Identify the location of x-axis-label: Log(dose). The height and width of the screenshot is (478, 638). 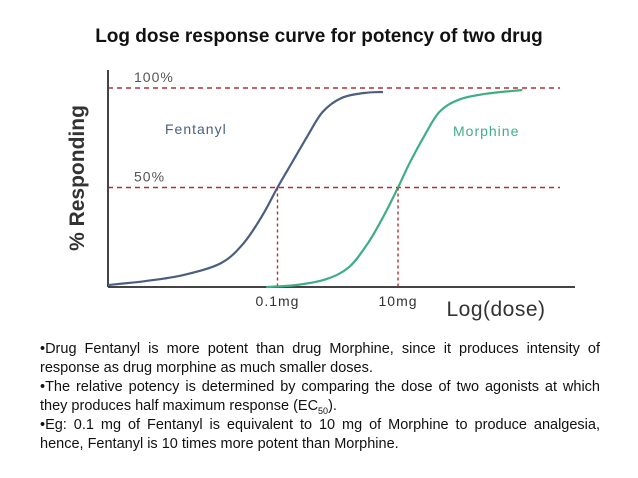
(495, 309).